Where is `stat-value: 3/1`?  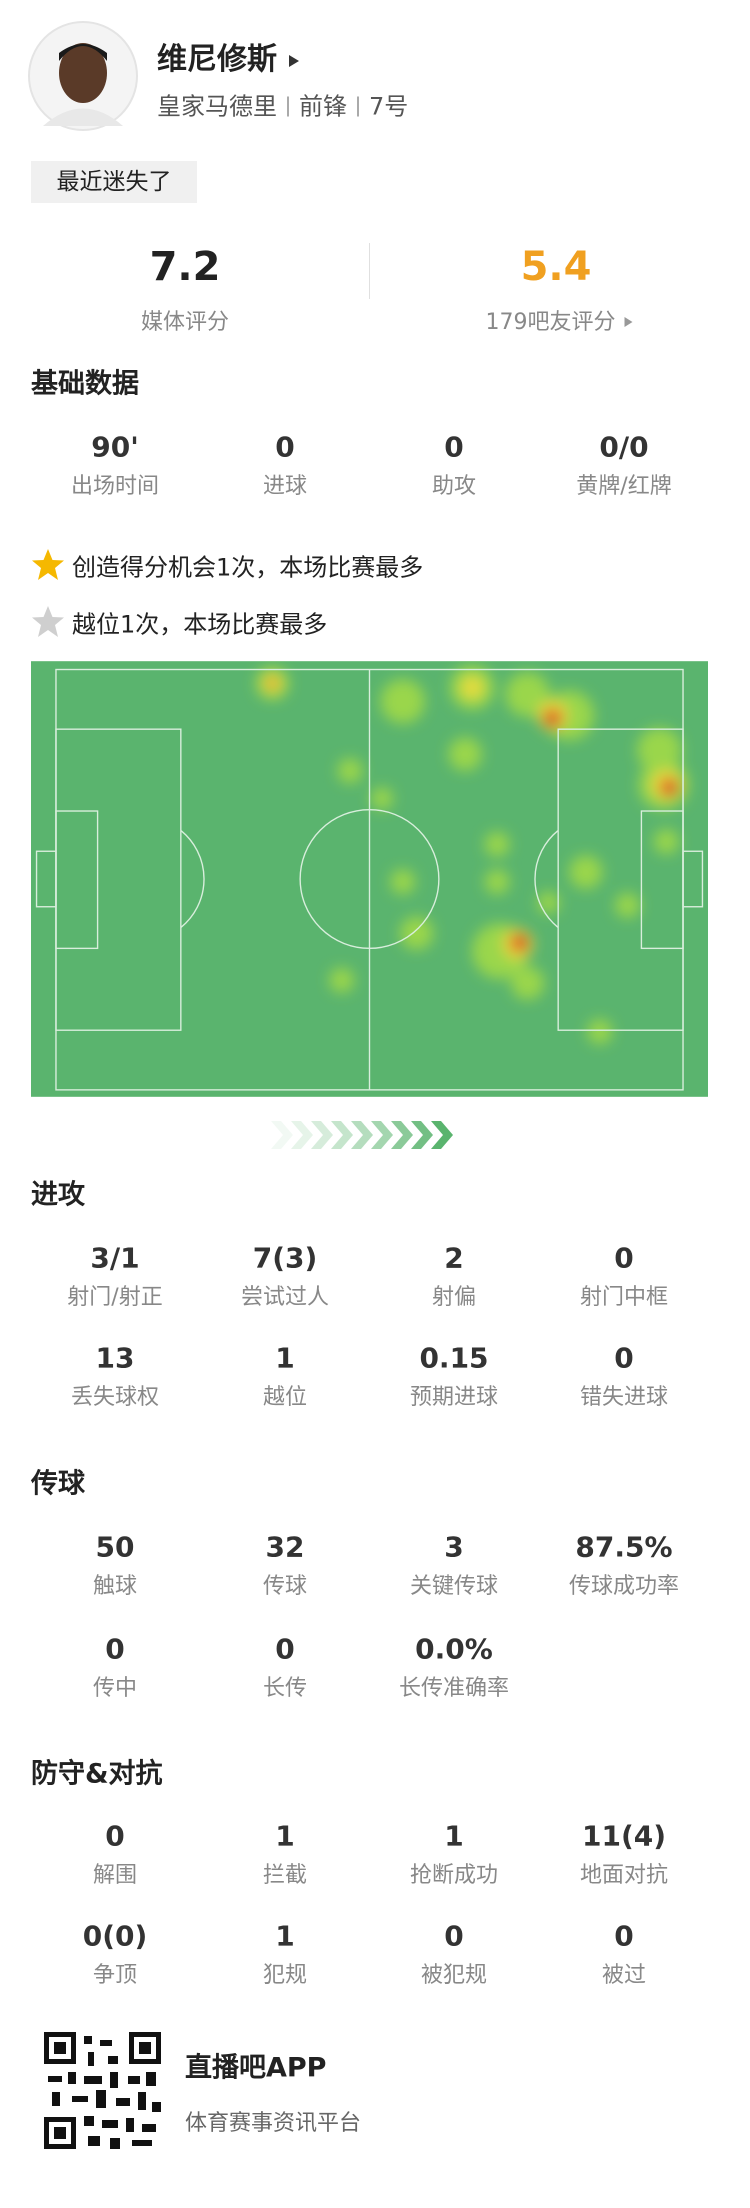
stat-value: 3/1 is located at coordinates (115, 1258).